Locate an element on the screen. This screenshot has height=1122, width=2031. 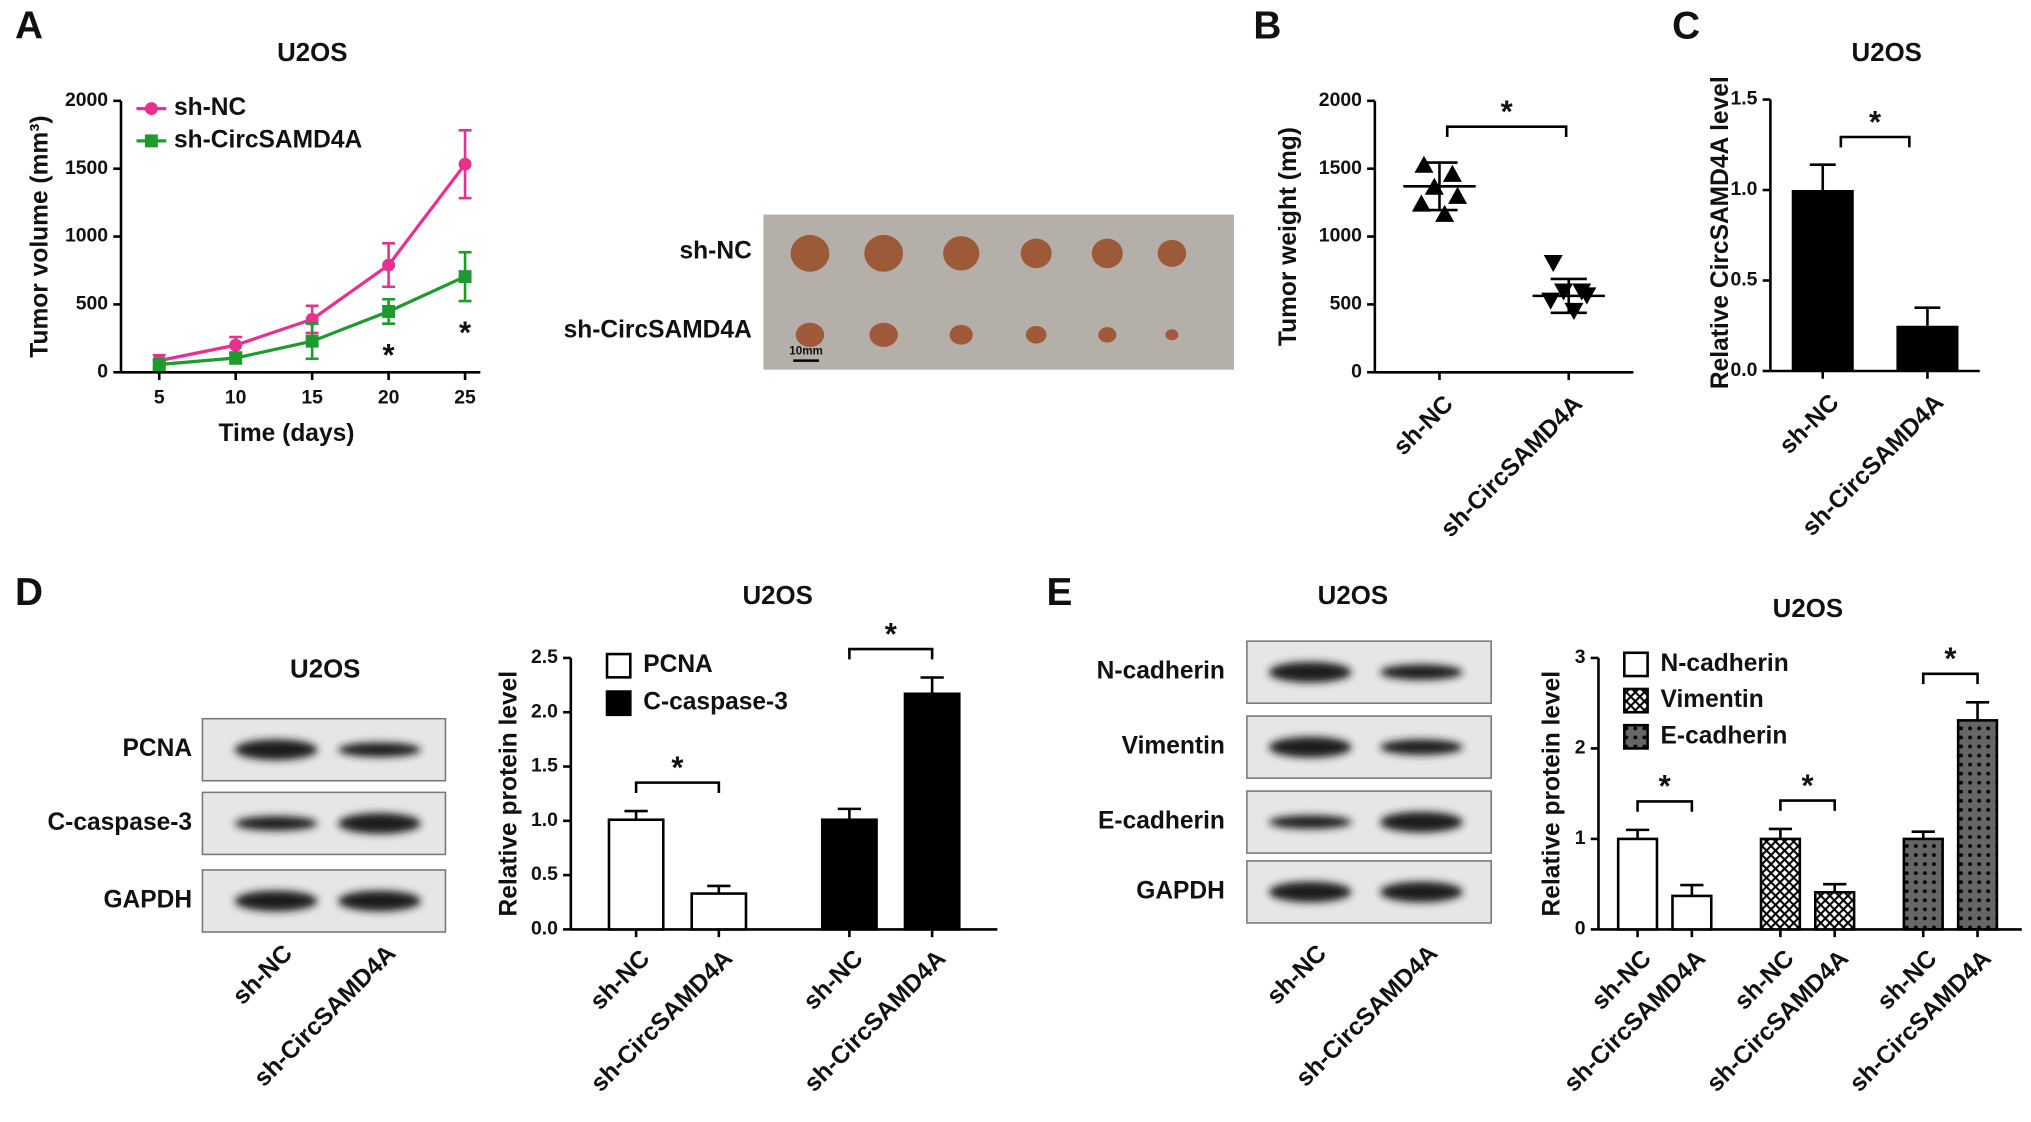
y-axis-label: Tumor volume (mm³) is located at coordinates (39, 236).